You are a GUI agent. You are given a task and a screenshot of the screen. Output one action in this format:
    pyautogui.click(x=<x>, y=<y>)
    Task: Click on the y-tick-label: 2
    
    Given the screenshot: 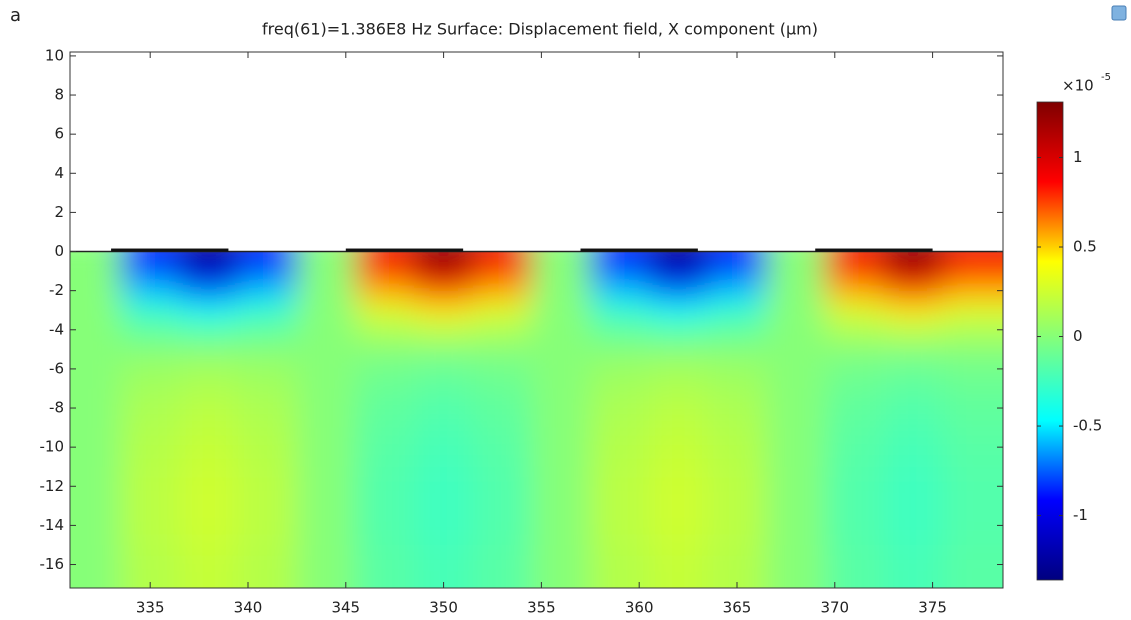 What is the action you would take?
    pyautogui.click(x=59, y=212)
    